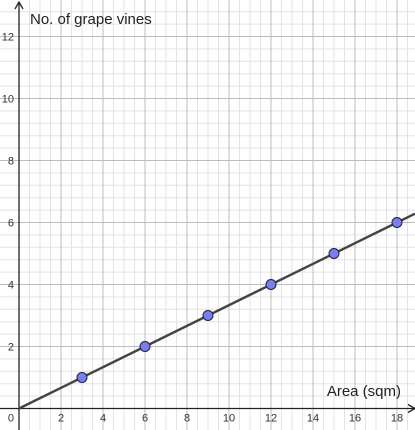 The width and height of the screenshot is (415, 430). I want to click on x-tick-label: 12, so click(271, 419).